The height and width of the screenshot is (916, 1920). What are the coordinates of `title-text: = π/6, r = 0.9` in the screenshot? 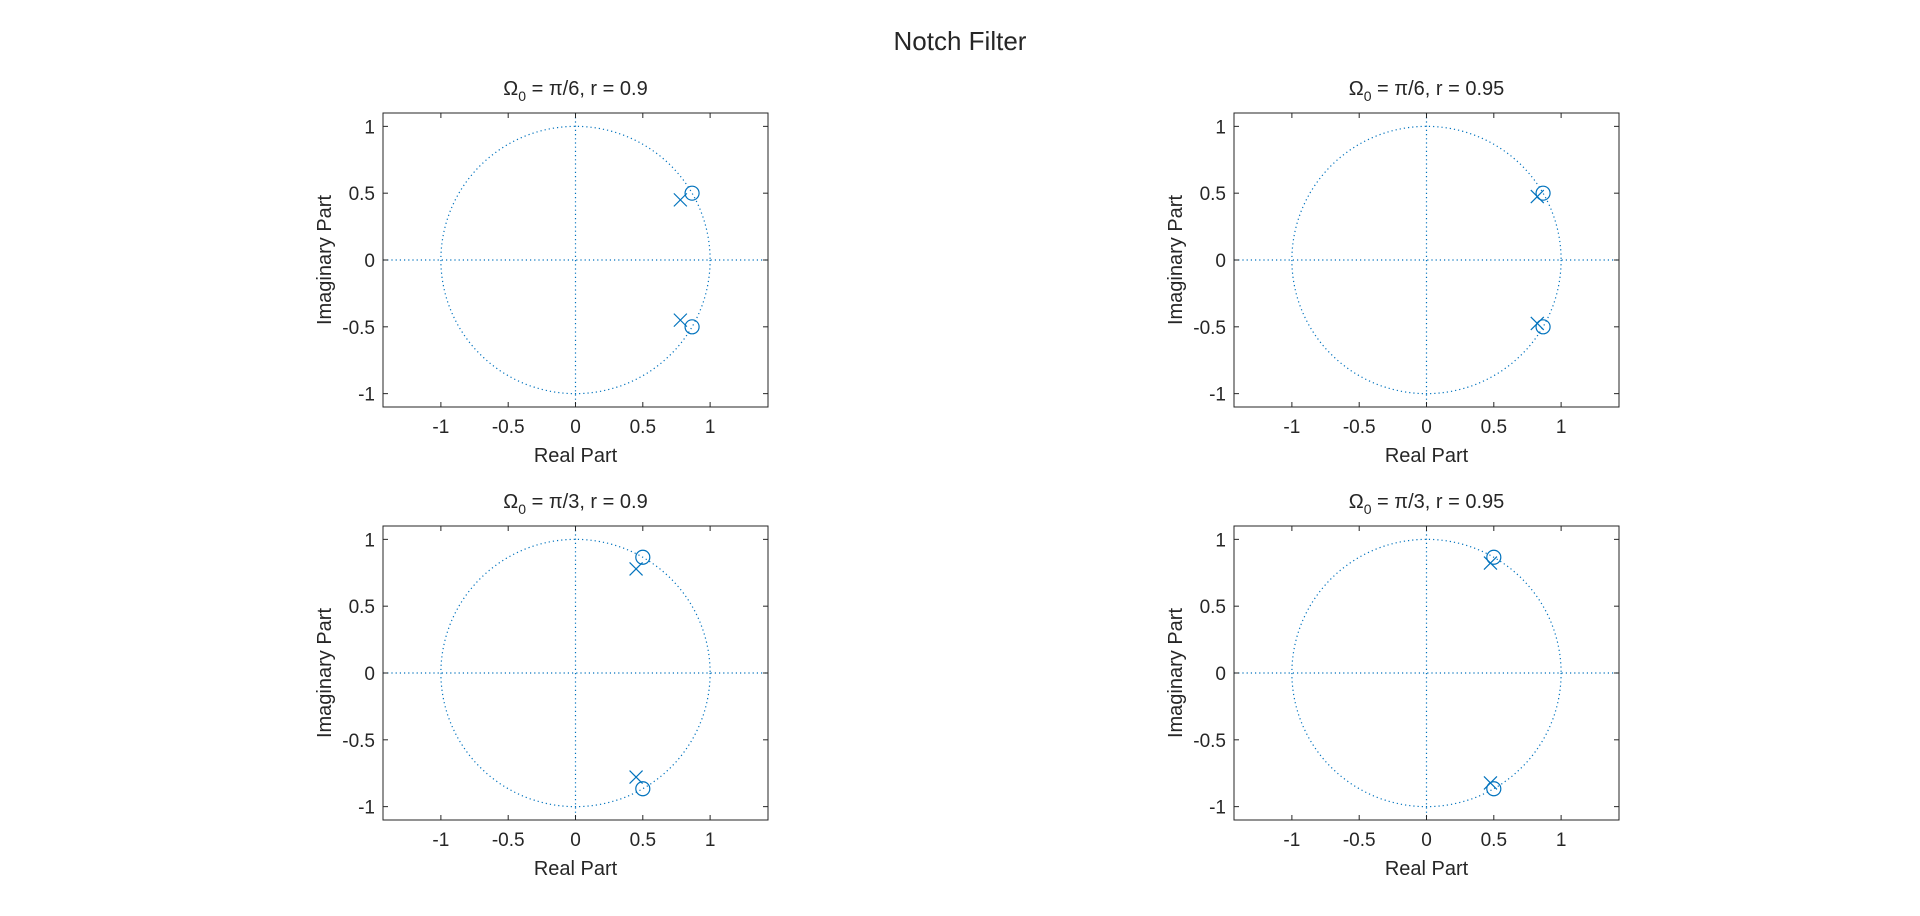 It's located at (587, 89).